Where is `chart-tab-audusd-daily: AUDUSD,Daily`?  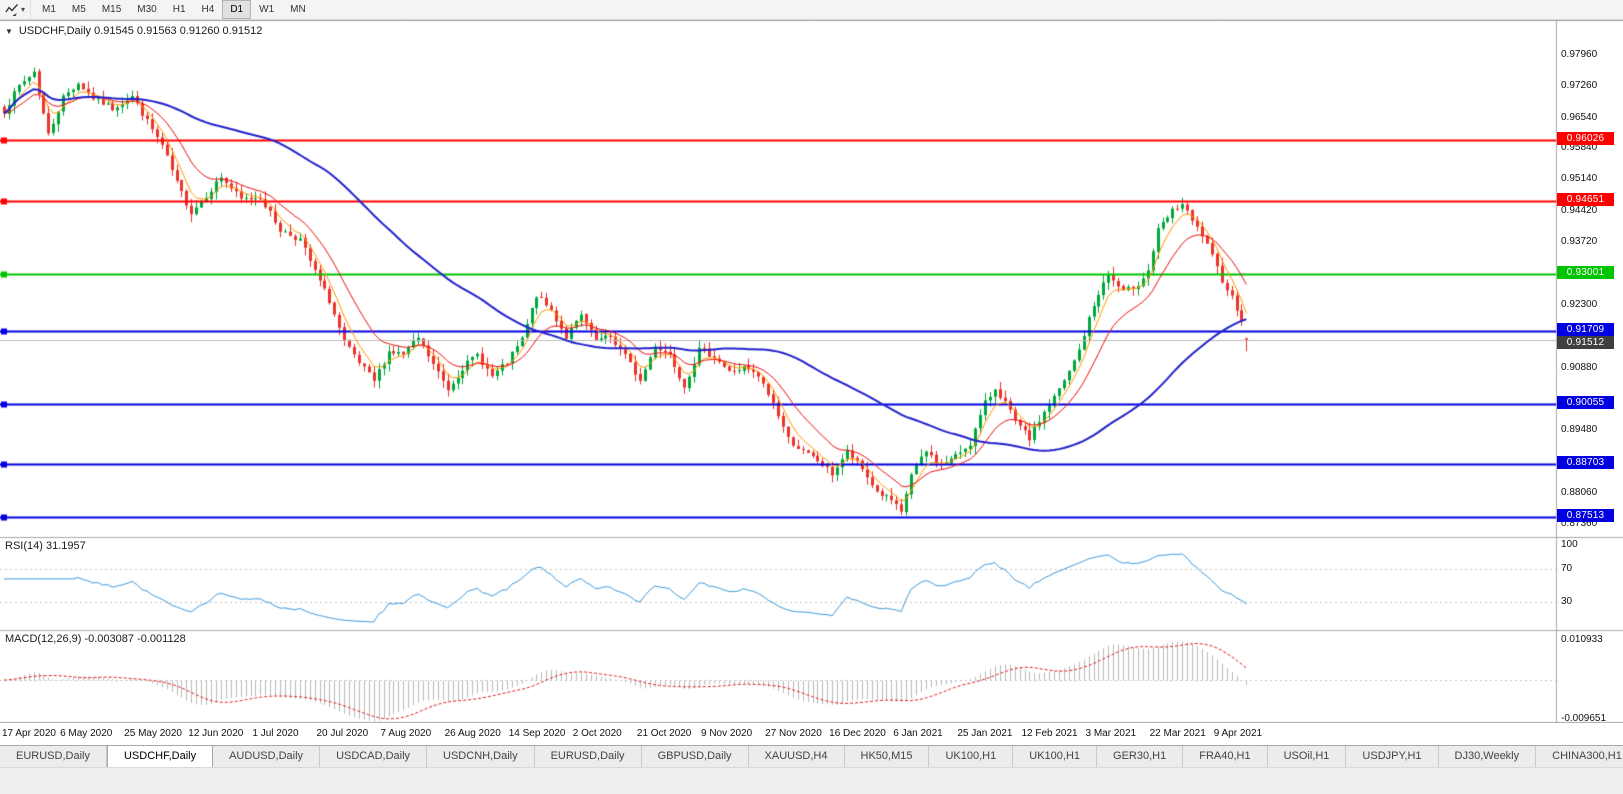 chart-tab-audusd-daily: AUDUSD,Daily is located at coordinates (267, 756).